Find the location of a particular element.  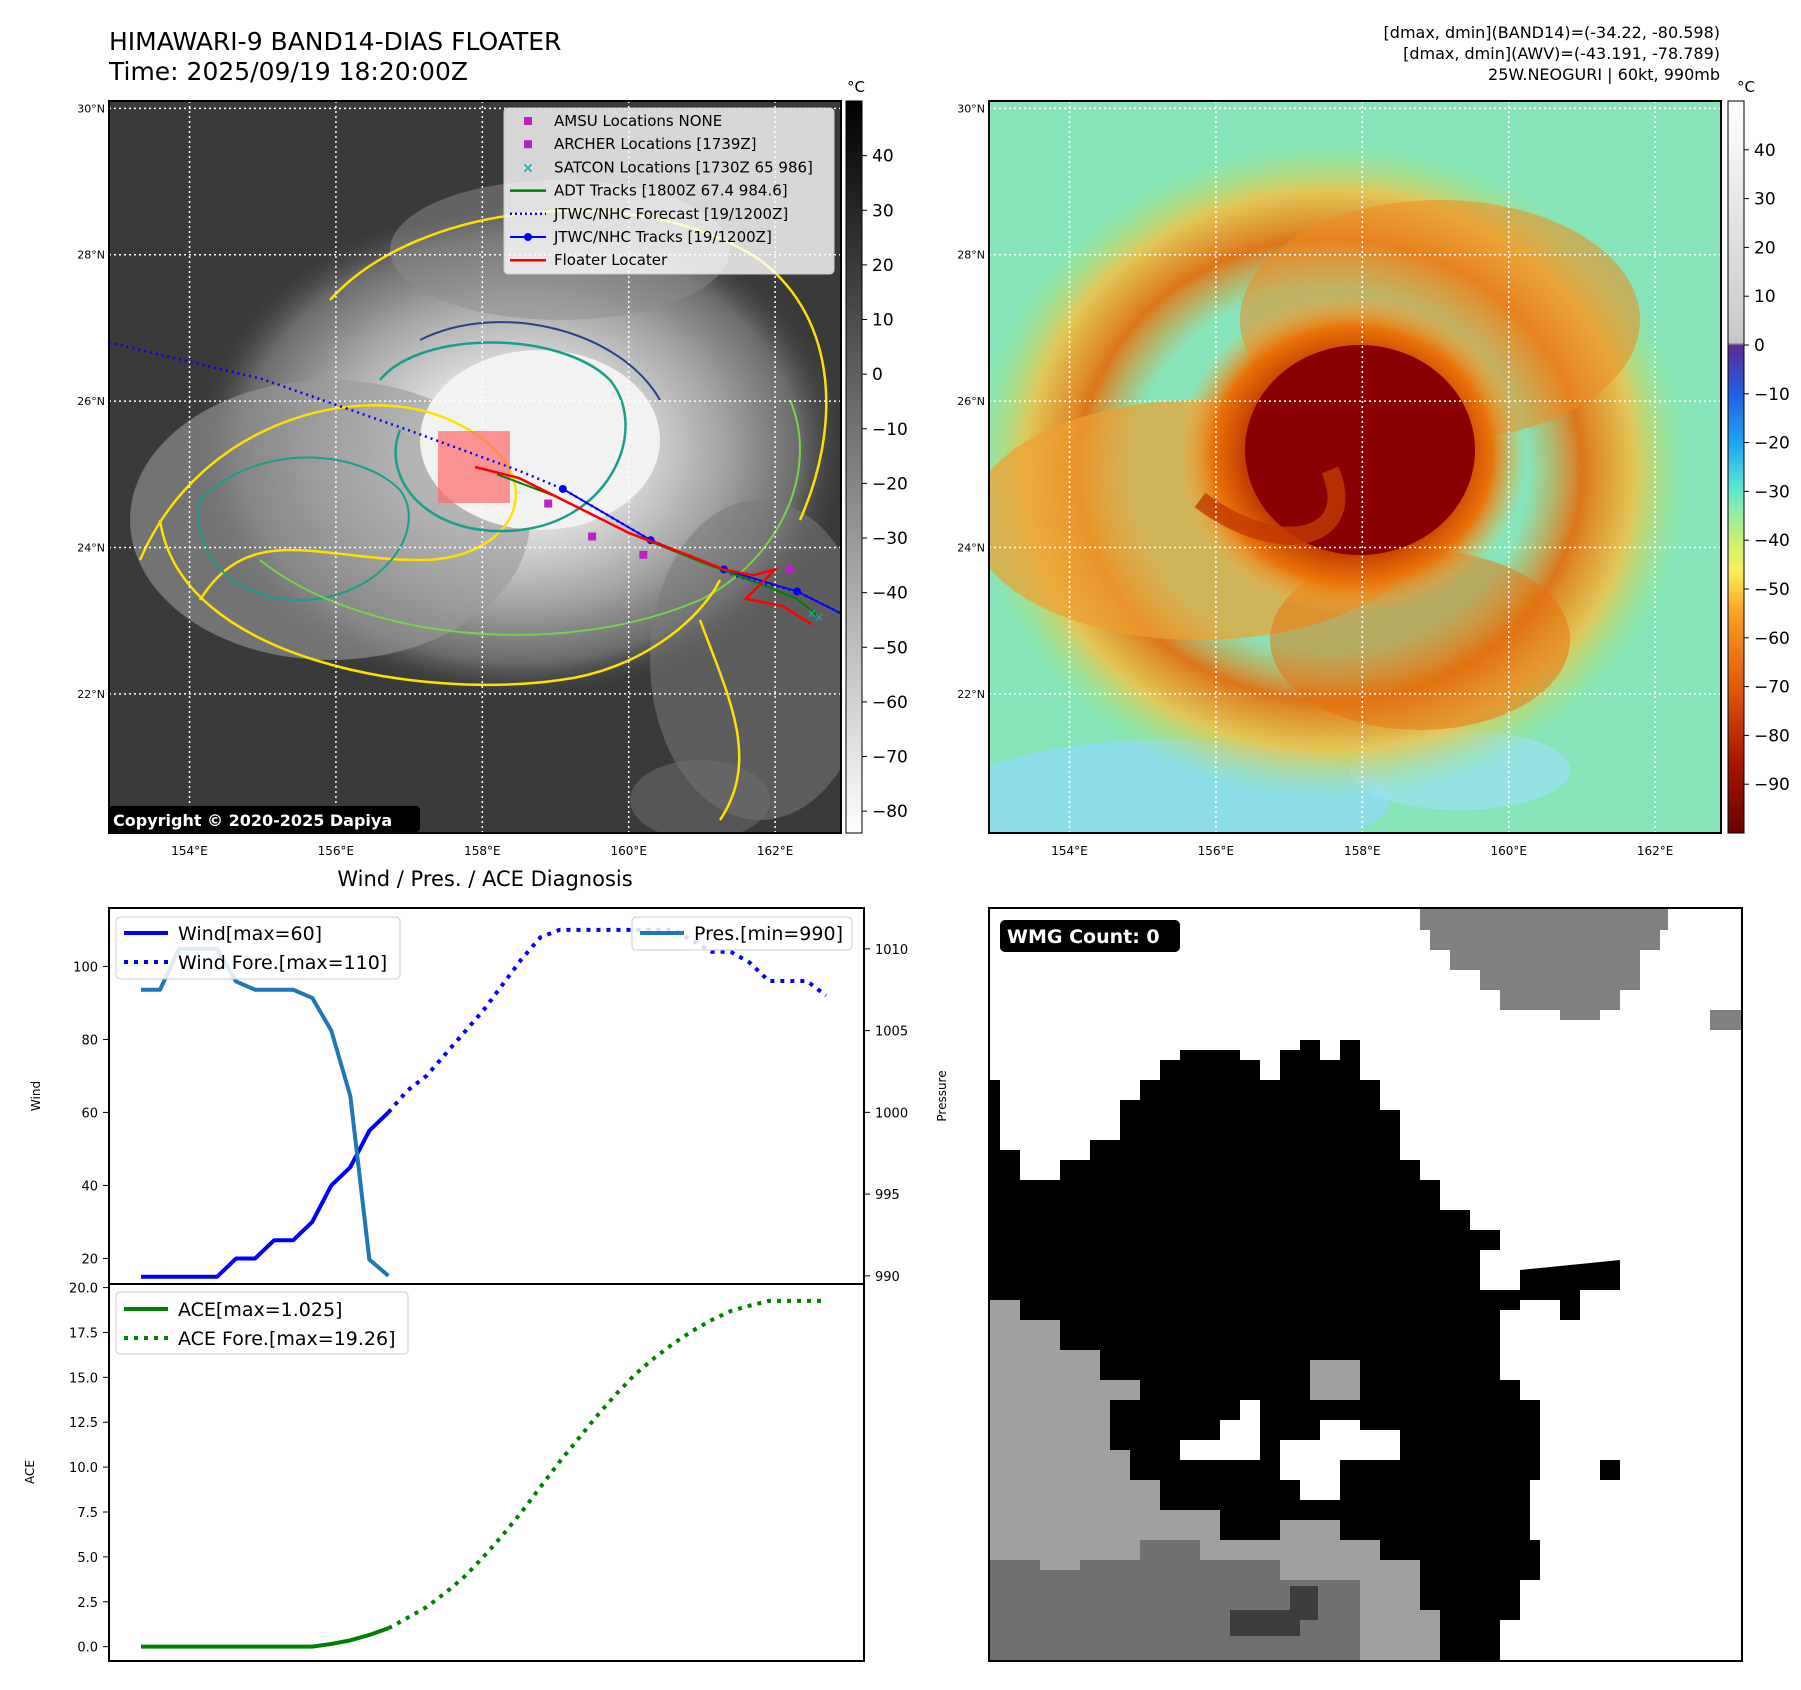

legend-label: JTWC/NHC Forecast [19/1200Z] is located at coordinates (670, 214).